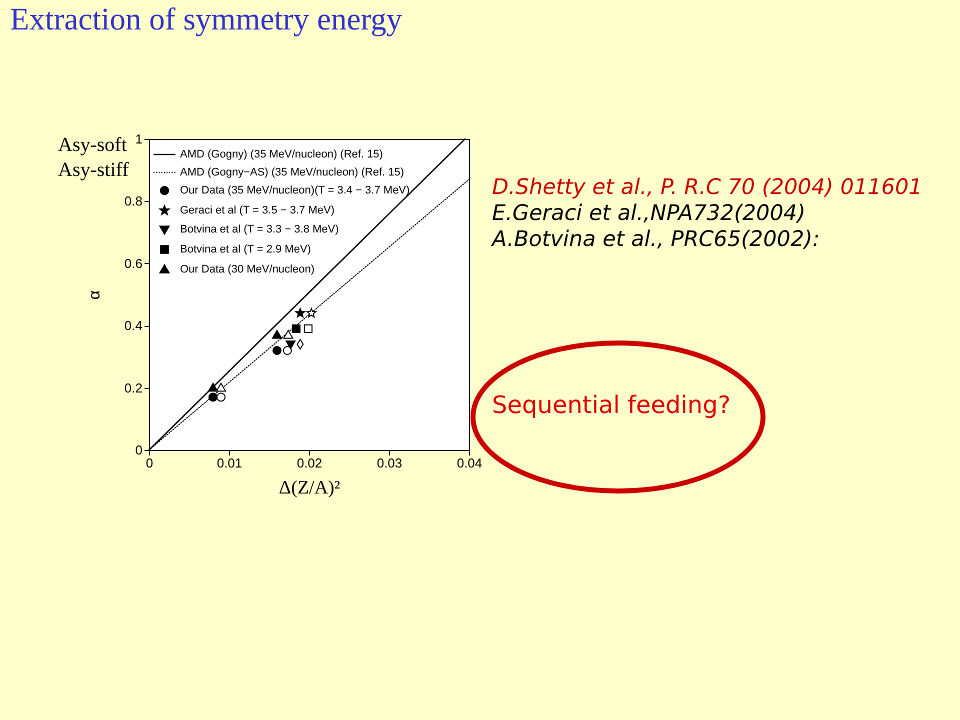  I want to click on text: E.Geraci et al.,NPA732(2004), so click(649, 213).